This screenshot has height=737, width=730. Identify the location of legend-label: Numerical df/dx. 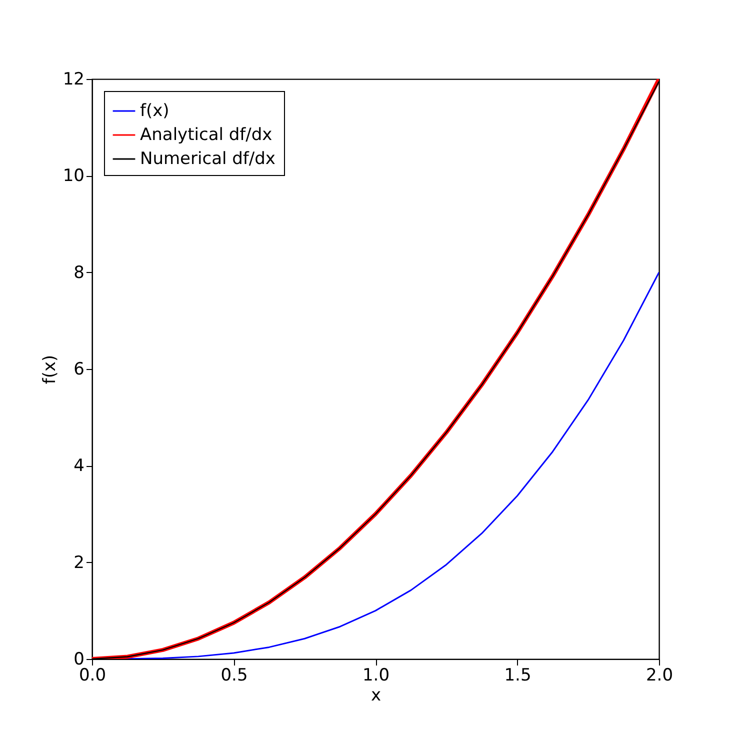
(208, 159).